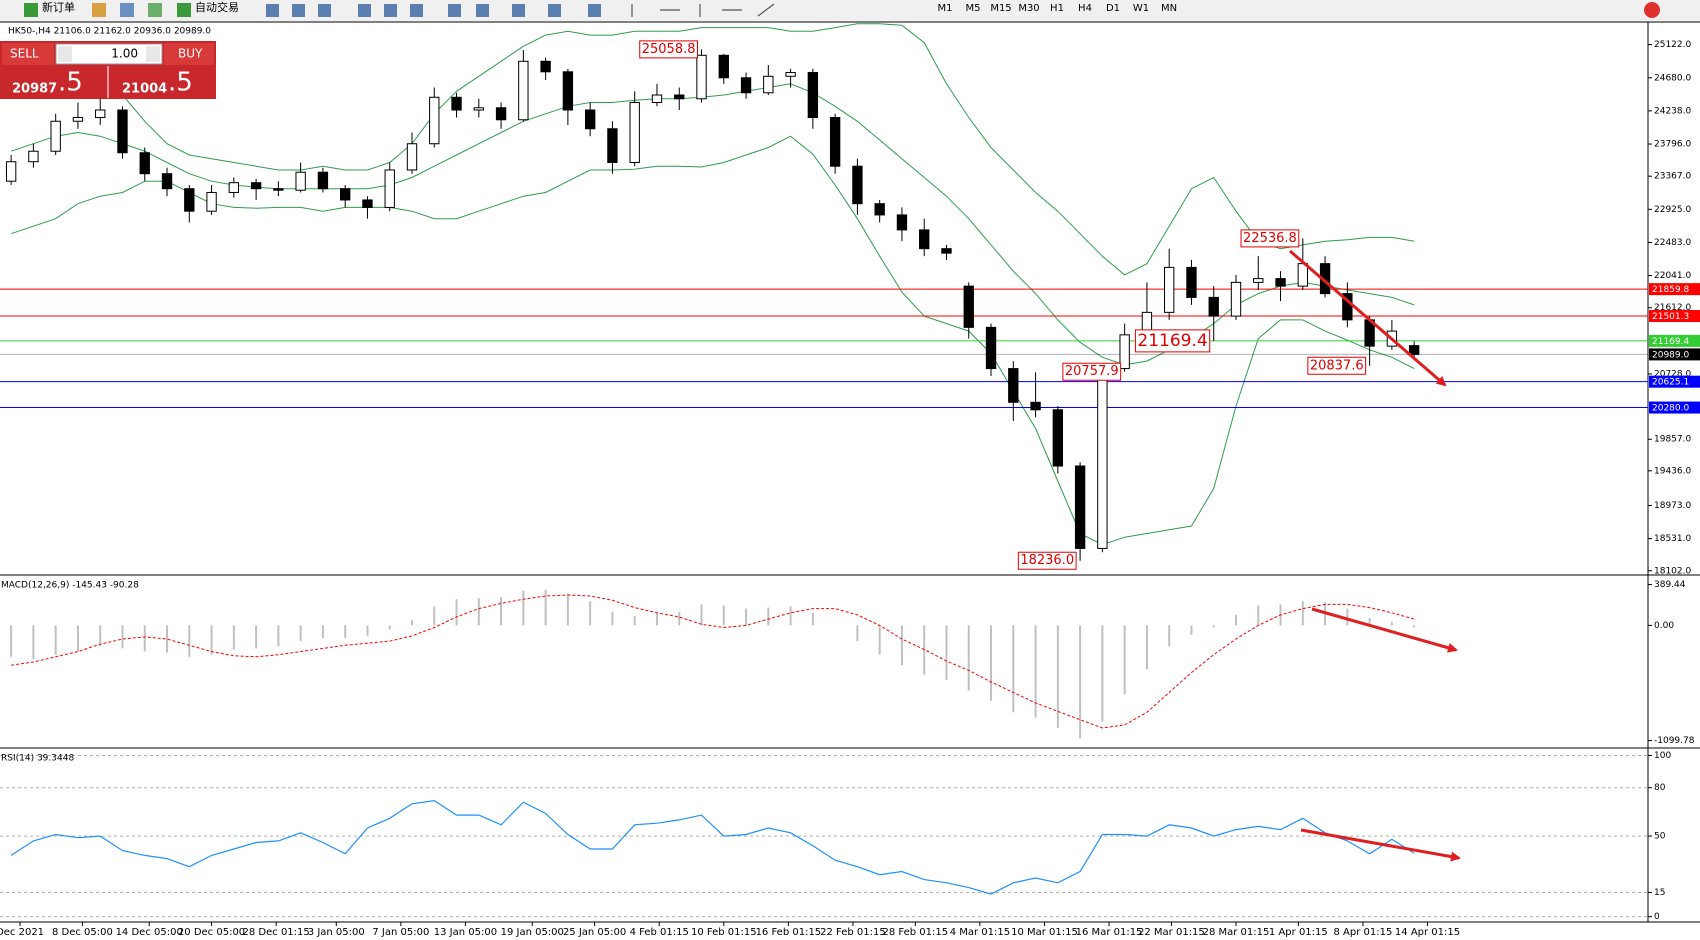 This screenshot has height=940, width=1700. I want to click on timeframe-button: M1, so click(945, 8).